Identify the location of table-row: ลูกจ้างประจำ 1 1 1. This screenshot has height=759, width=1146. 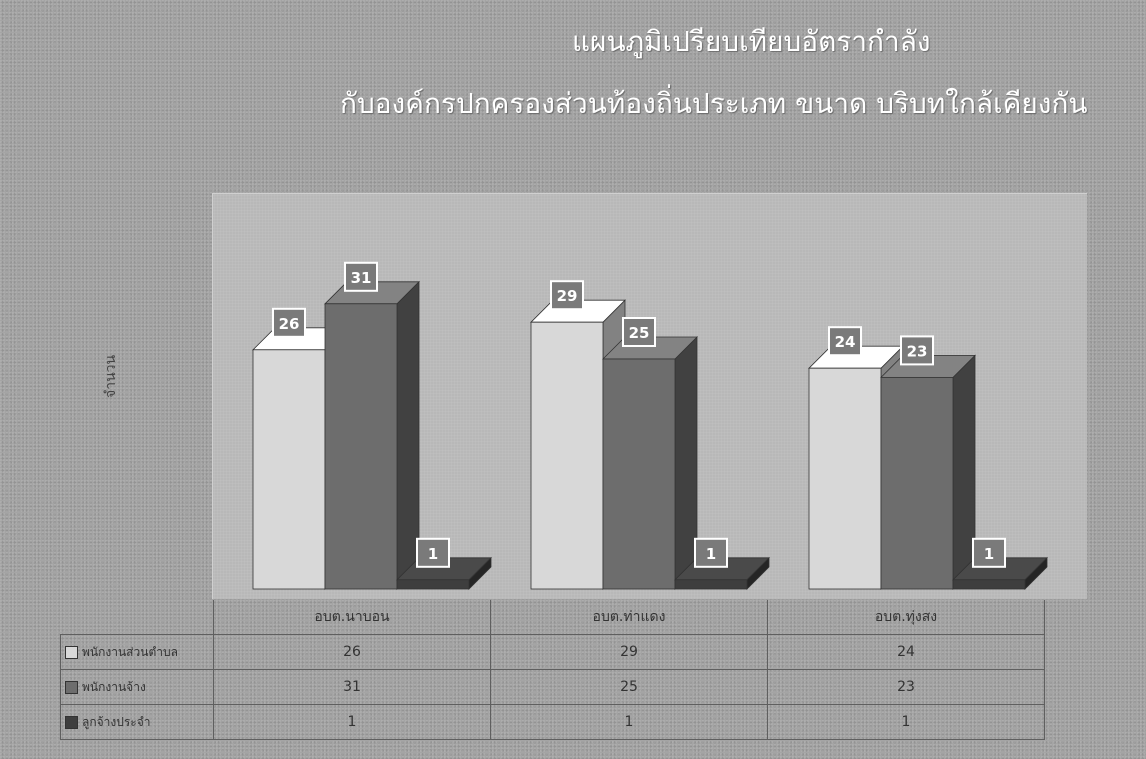
(552, 722).